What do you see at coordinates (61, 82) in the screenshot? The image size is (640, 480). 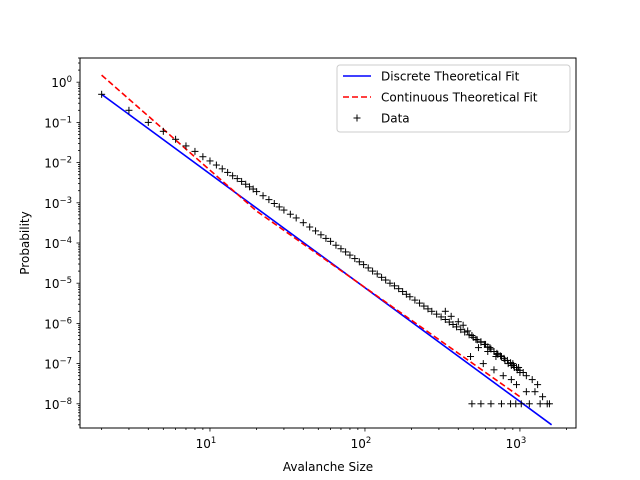 I see `y-tick-label: 10⁰` at bounding box center [61, 82].